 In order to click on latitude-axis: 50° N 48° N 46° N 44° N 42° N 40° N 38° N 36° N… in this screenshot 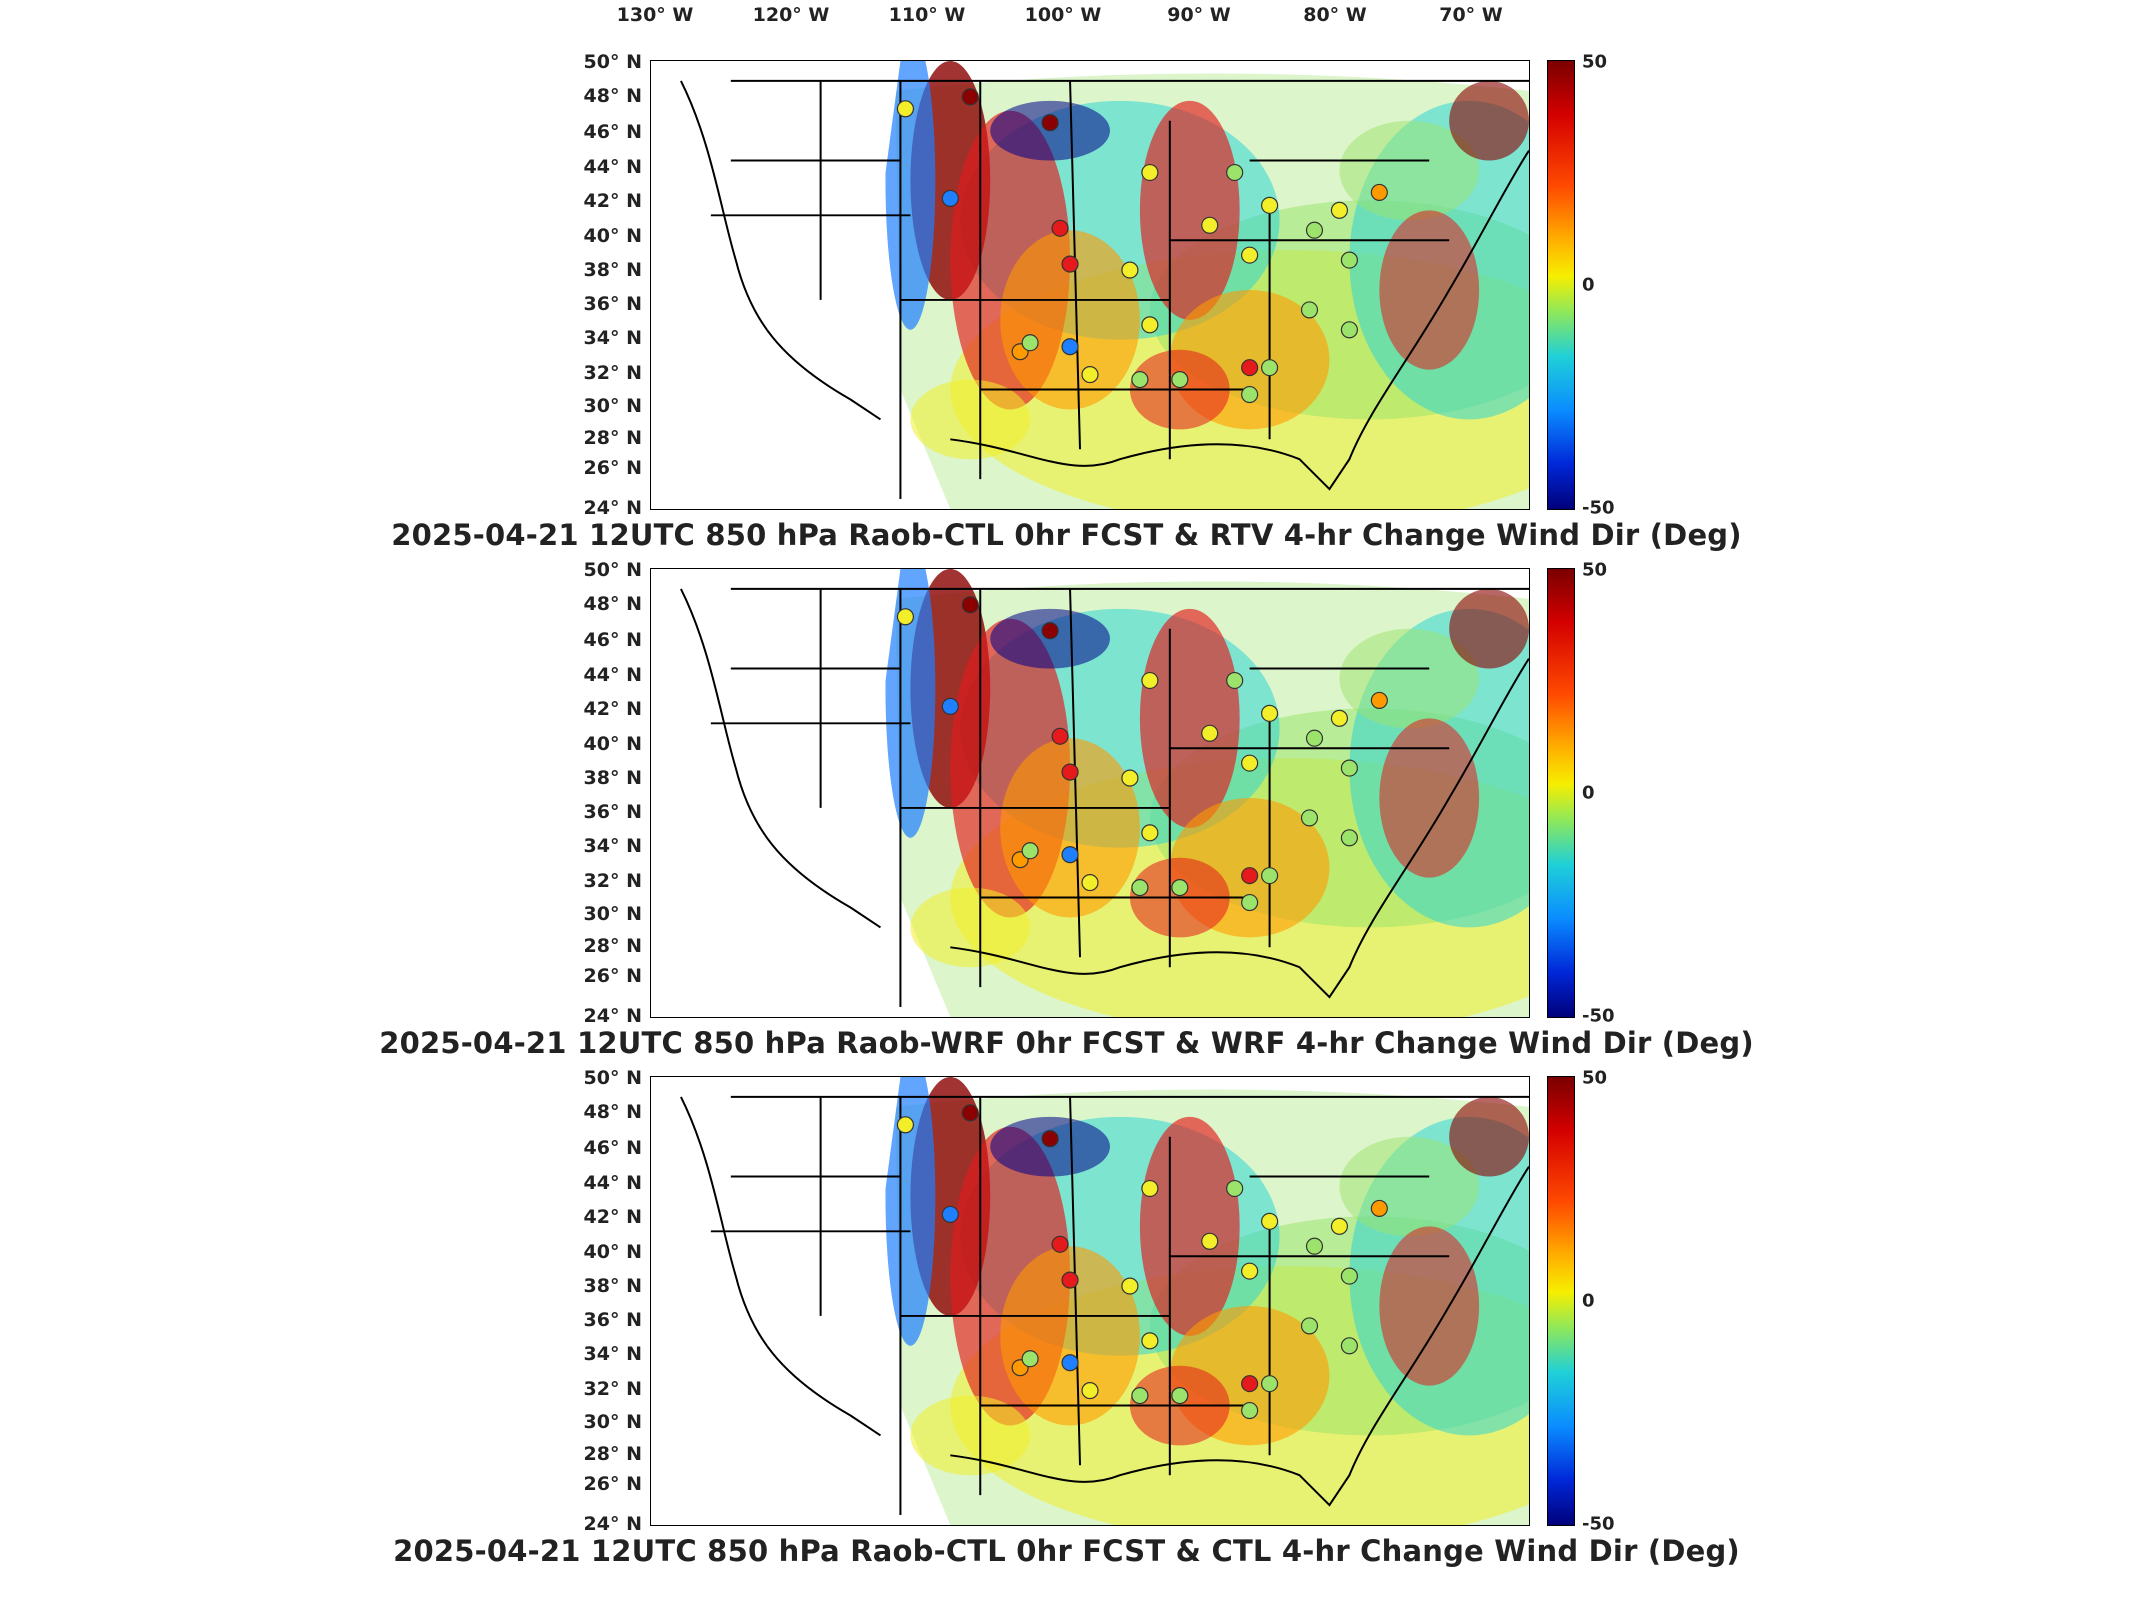, I will do `click(605, 285)`.